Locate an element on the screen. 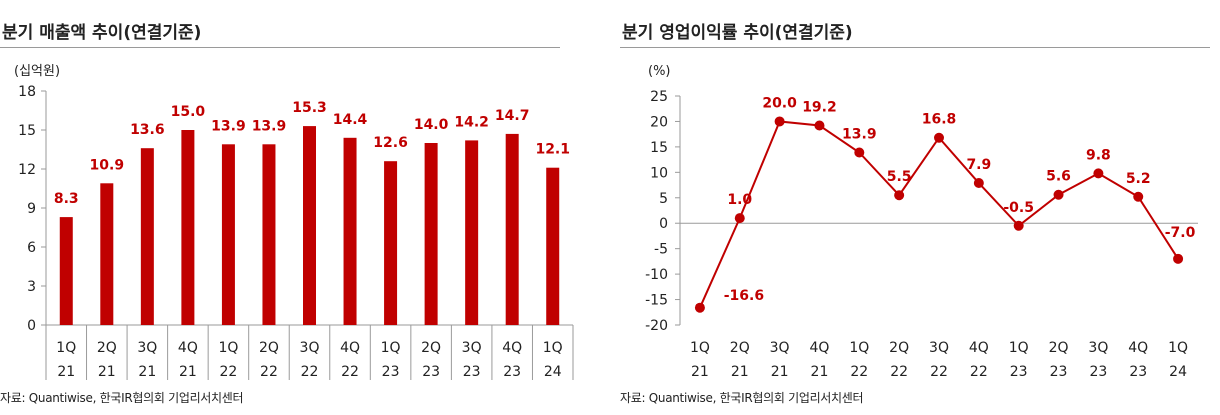  y-axis-unit-label: (십억원) is located at coordinates (37, 71).